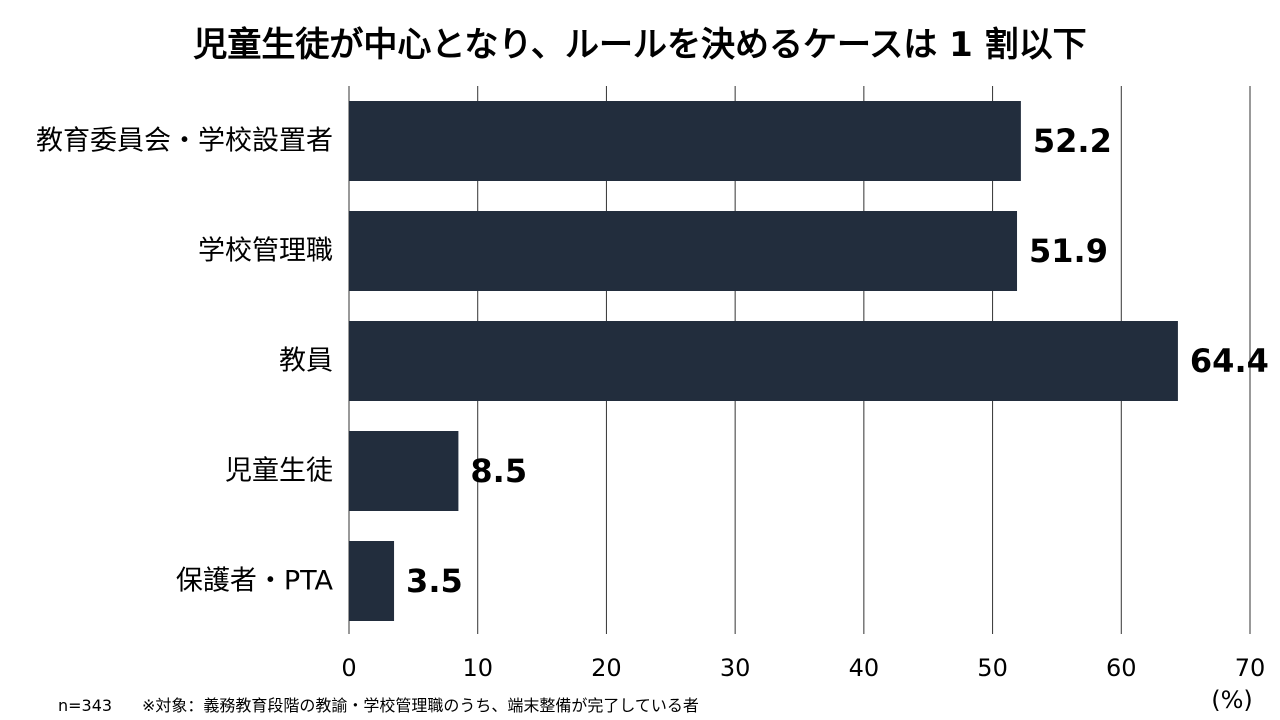 Image resolution: width=1280 pixels, height=720 pixels. I want to click on x-tick-label: 60, so click(1121, 668).